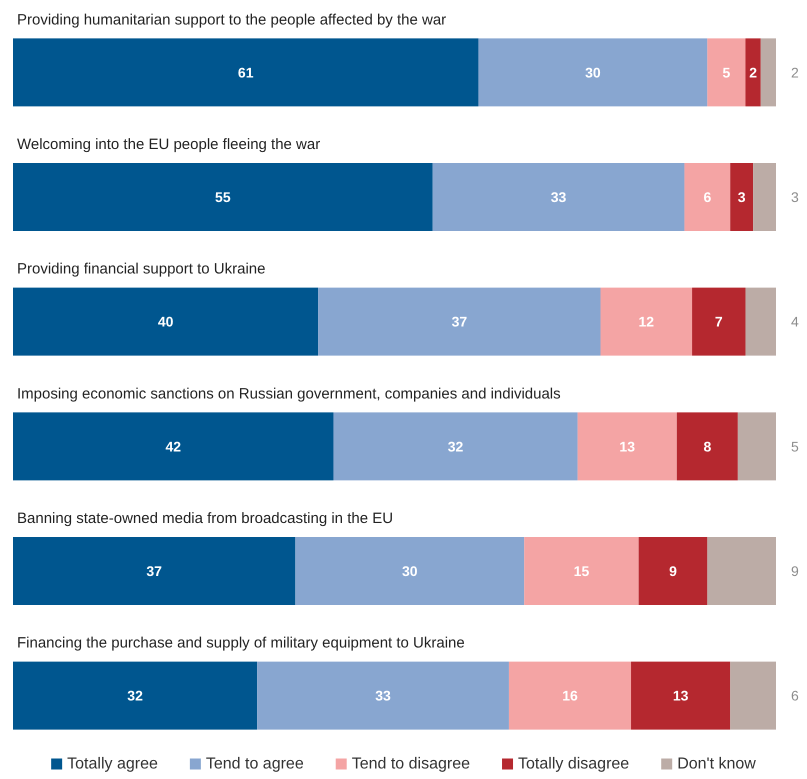  Describe the element at coordinates (716, 764) in the screenshot. I see `legend-label: Don't know` at that location.